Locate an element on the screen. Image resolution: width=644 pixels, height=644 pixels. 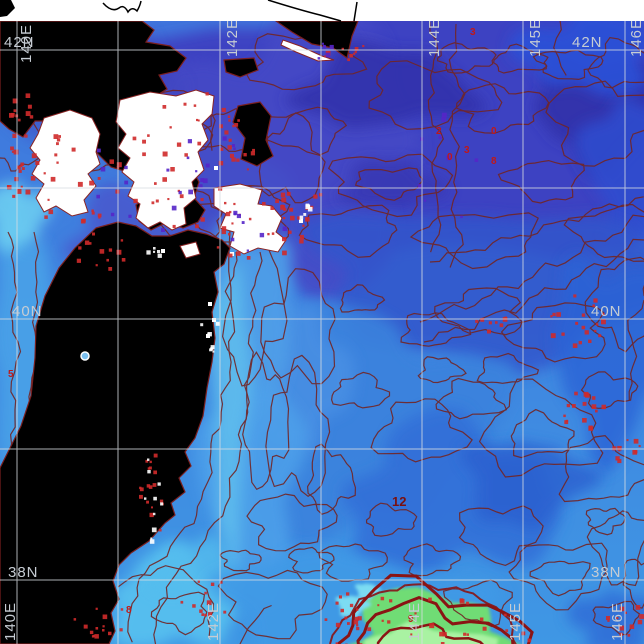
lon-label: 146E is located at coordinates (636, 37).